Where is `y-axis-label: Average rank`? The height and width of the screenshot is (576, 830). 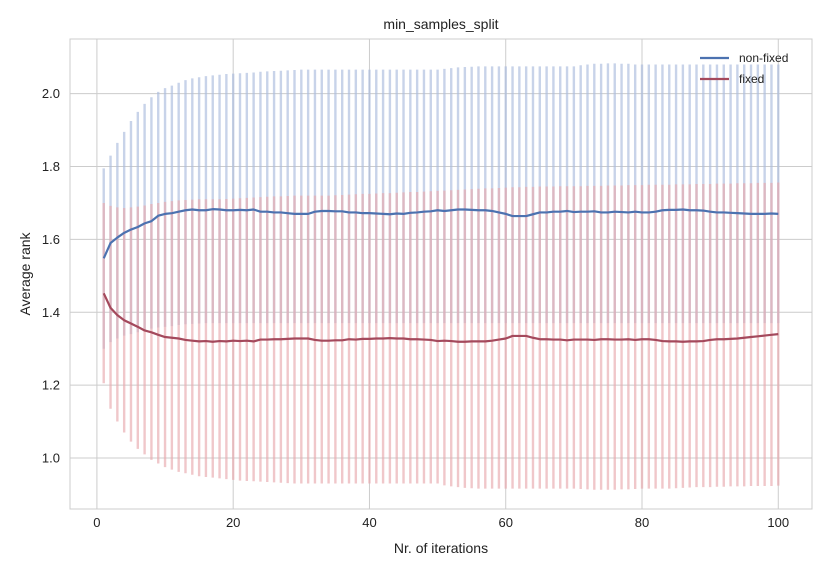 y-axis-label: Average rank is located at coordinates (25, 273).